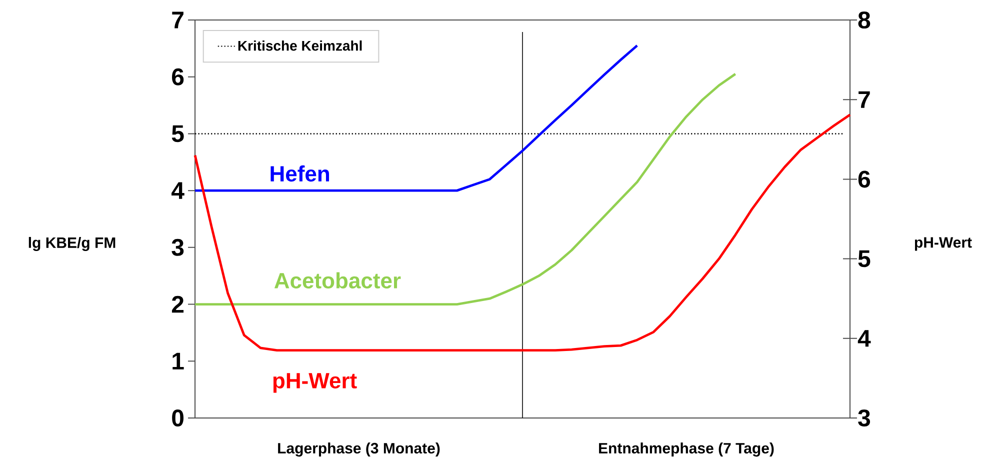 The width and height of the screenshot is (997, 463). What do you see at coordinates (300, 45) in the screenshot?
I see `legend-label: Kritische Keimzahl` at bounding box center [300, 45].